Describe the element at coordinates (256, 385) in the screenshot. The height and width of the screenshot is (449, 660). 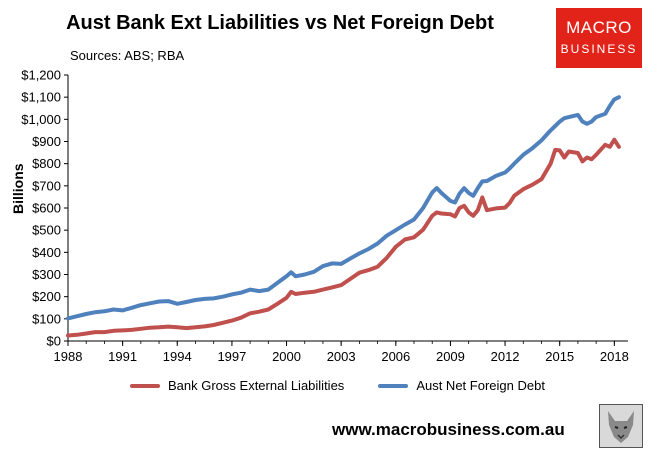
I see `legend-label-bank: Bank Gross External Liabilities` at that location.